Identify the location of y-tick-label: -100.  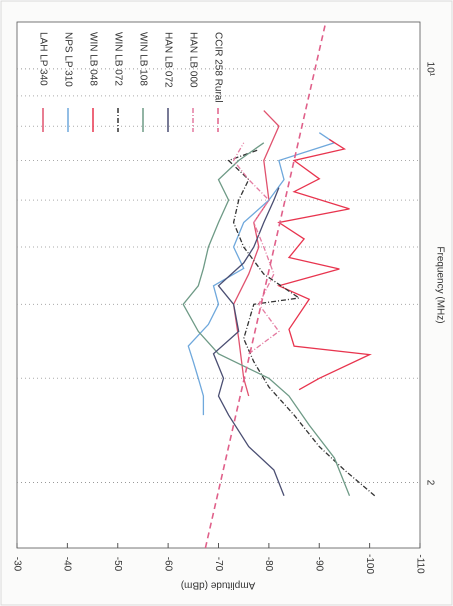
(369, 564).